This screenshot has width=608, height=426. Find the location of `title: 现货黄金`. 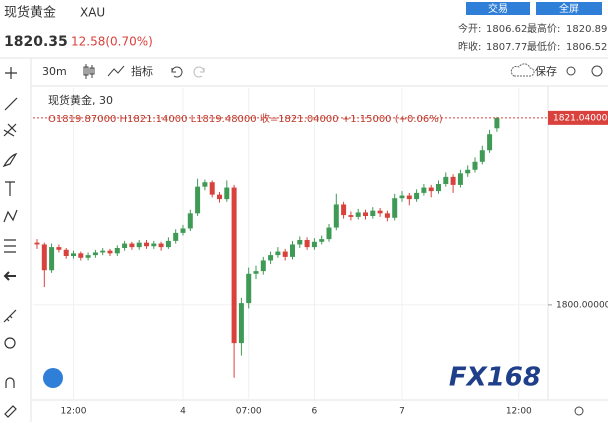

title: 现货黄金 is located at coordinates (30, 13).